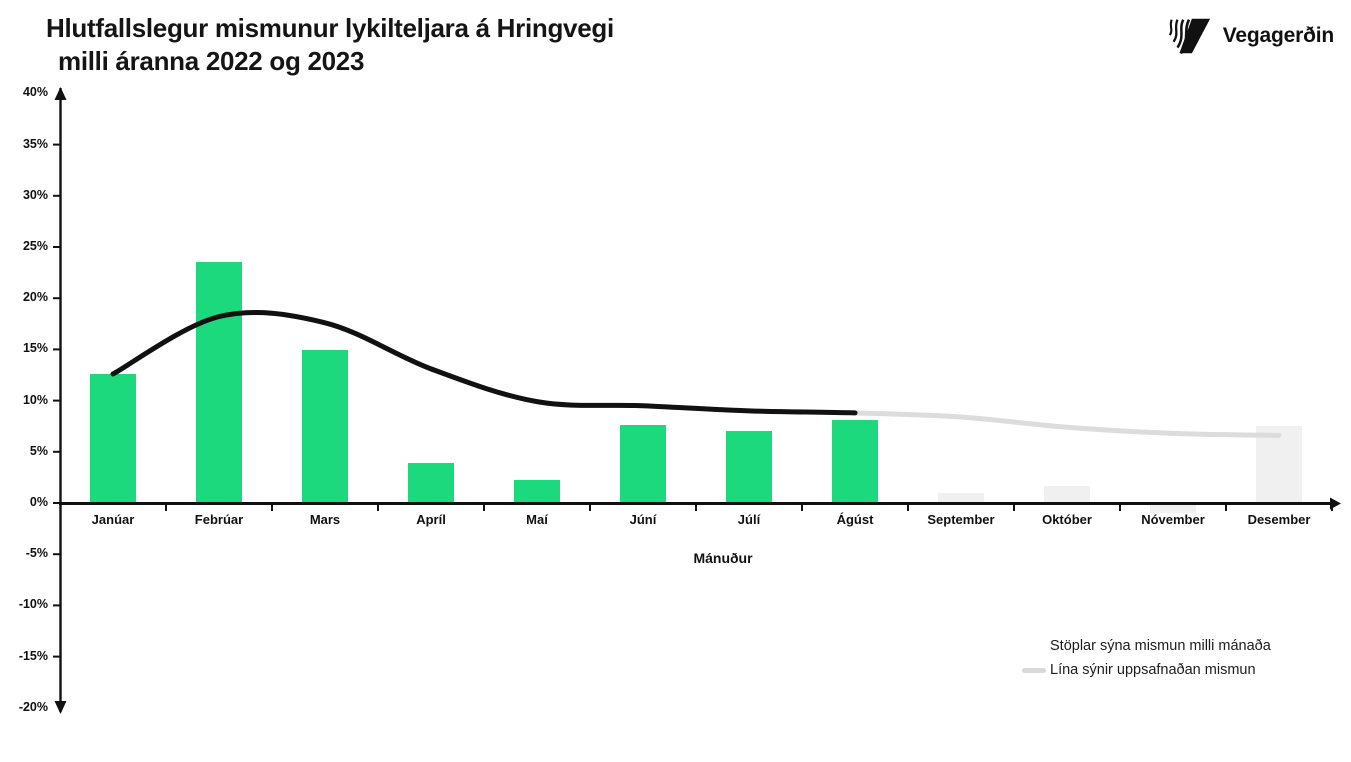 This screenshot has width=1351, height=762. Describe the element at coordinates (35, 194) in the screenshot. I see `y-axis-label-30: 30%` at that location.